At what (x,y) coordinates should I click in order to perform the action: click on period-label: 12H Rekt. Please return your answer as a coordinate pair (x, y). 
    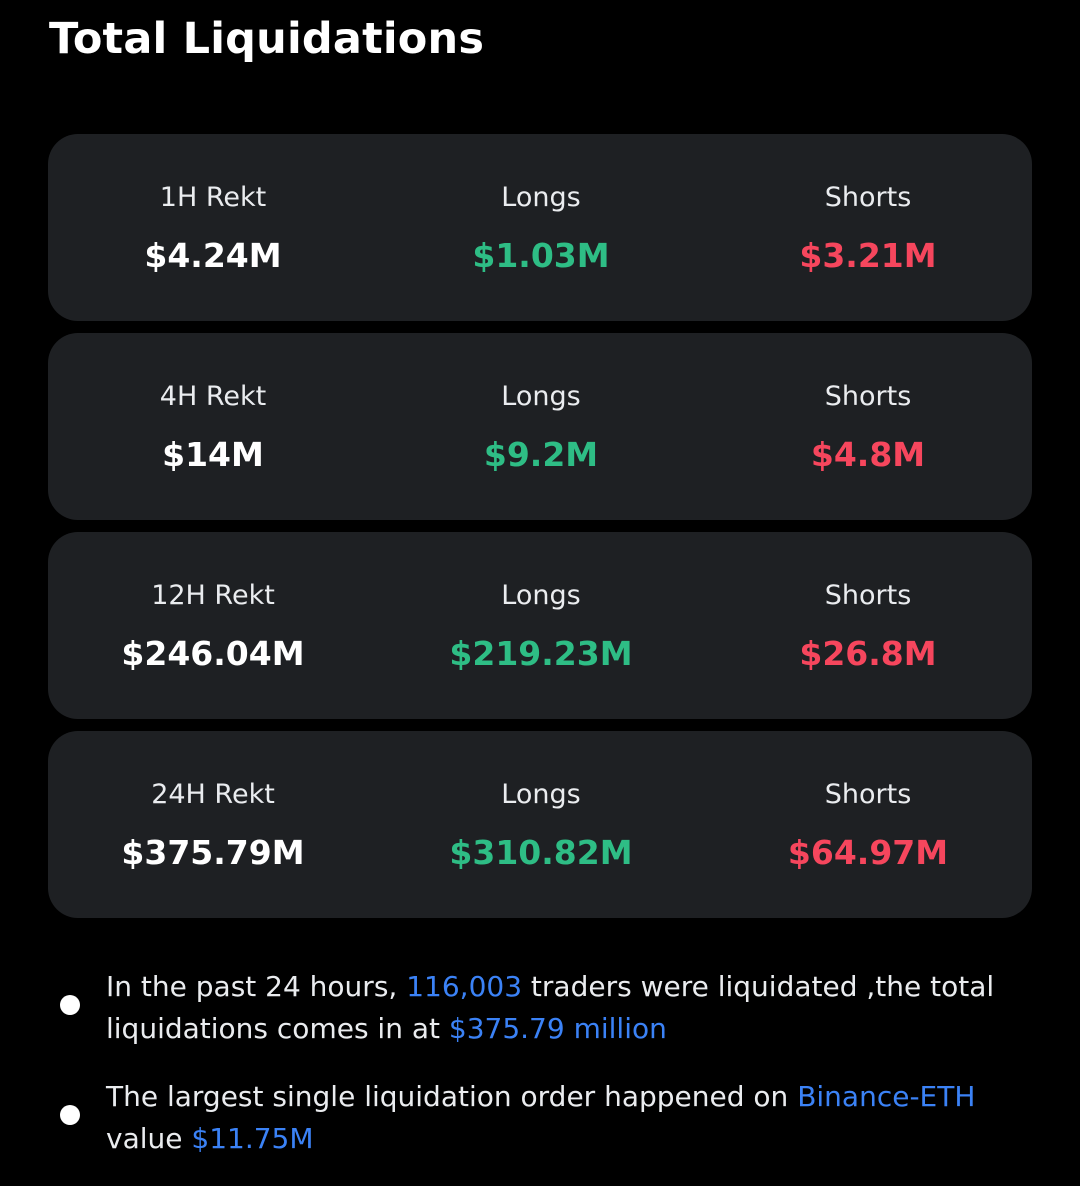
    Looking at the image, I should click on (213, 595).